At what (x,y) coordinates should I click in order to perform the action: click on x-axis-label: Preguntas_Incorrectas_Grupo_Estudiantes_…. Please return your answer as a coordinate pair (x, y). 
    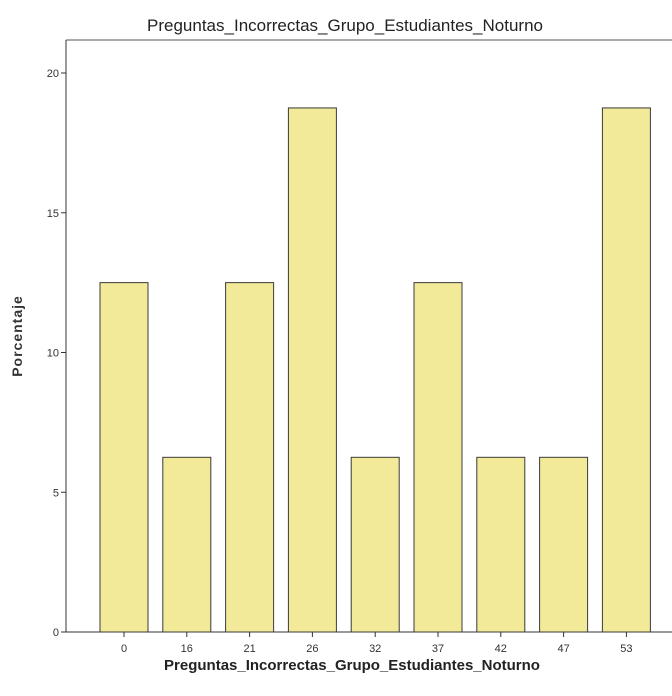
    Looking at the image, I should click on (352, 665).